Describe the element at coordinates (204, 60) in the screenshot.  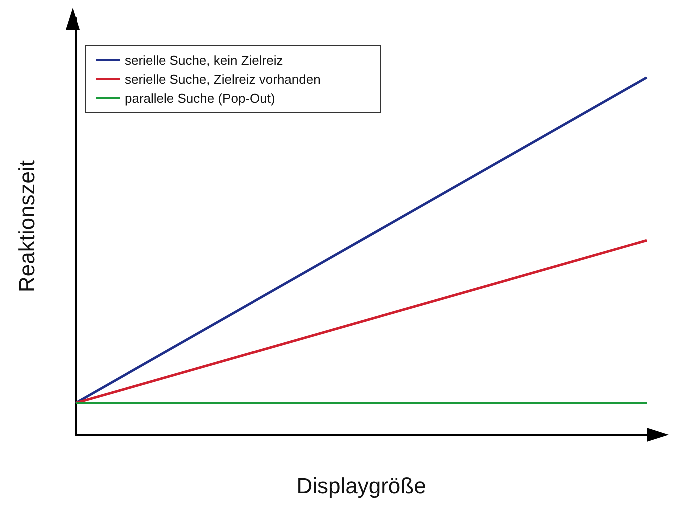
I see `legend-label: serielle Suche, kein Zielreiz` at that location.